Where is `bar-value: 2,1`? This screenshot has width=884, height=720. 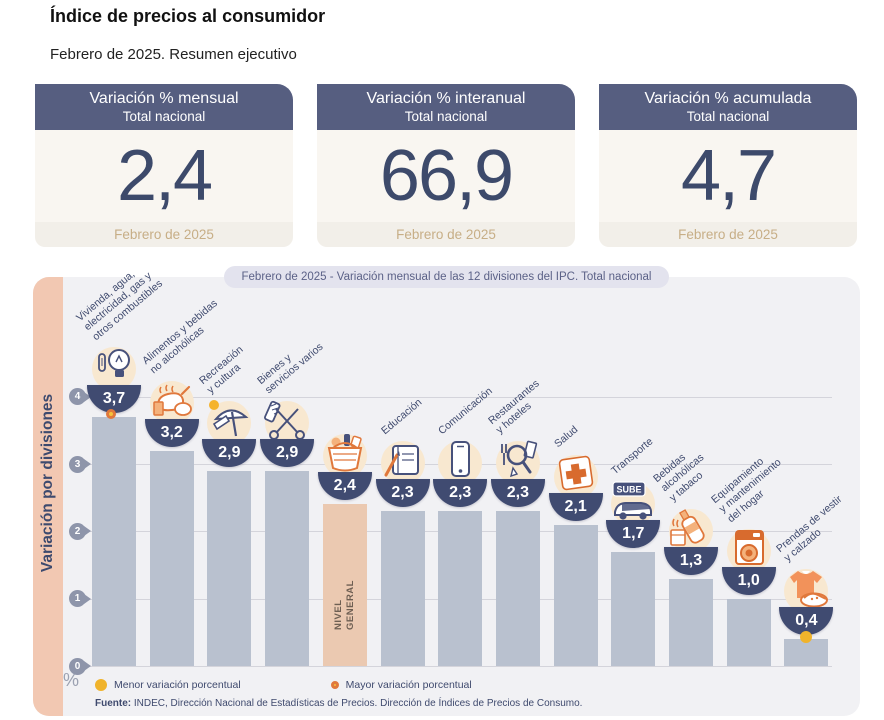 bar-value: 2,1 is located at coordinates (575, 506).